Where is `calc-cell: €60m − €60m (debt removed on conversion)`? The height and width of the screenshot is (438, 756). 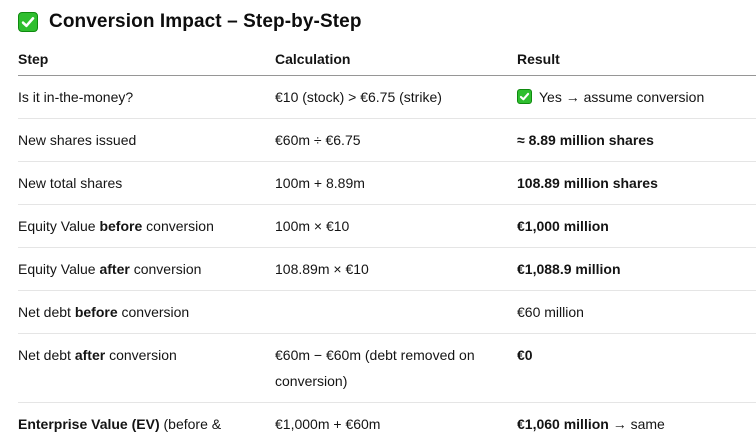
calc-cell: €60m − €60m (debt removed on conversion) is located at coordinates (396, 368).